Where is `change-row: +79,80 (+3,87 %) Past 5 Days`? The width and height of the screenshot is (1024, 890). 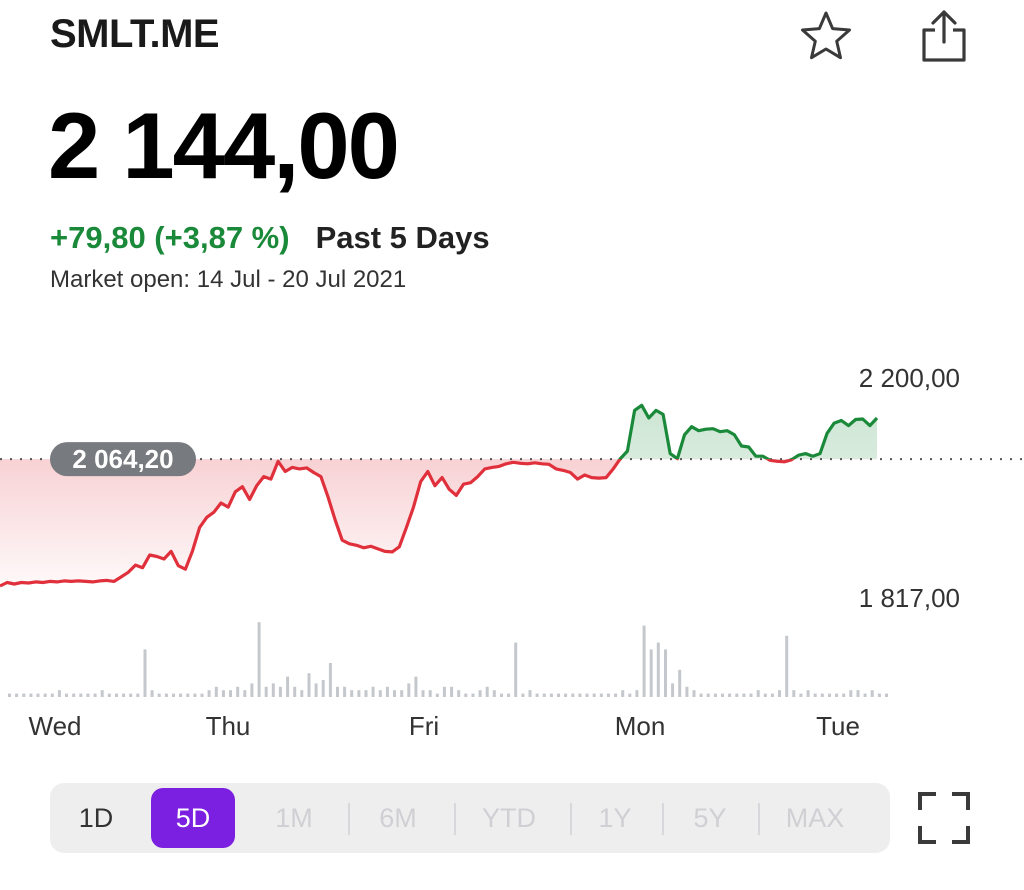
change-row: +79,80 (+3,87 %) Past 5 Days is located at coordinates (270, 238).